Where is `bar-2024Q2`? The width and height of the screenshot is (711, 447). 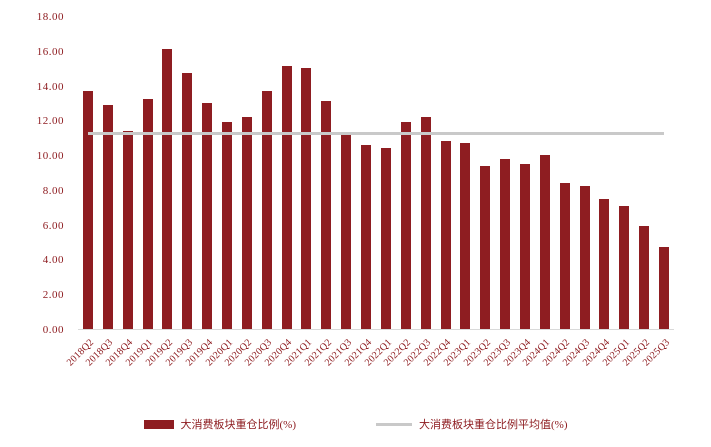 bar-2024Q2 is located at coordinates (564, 255).